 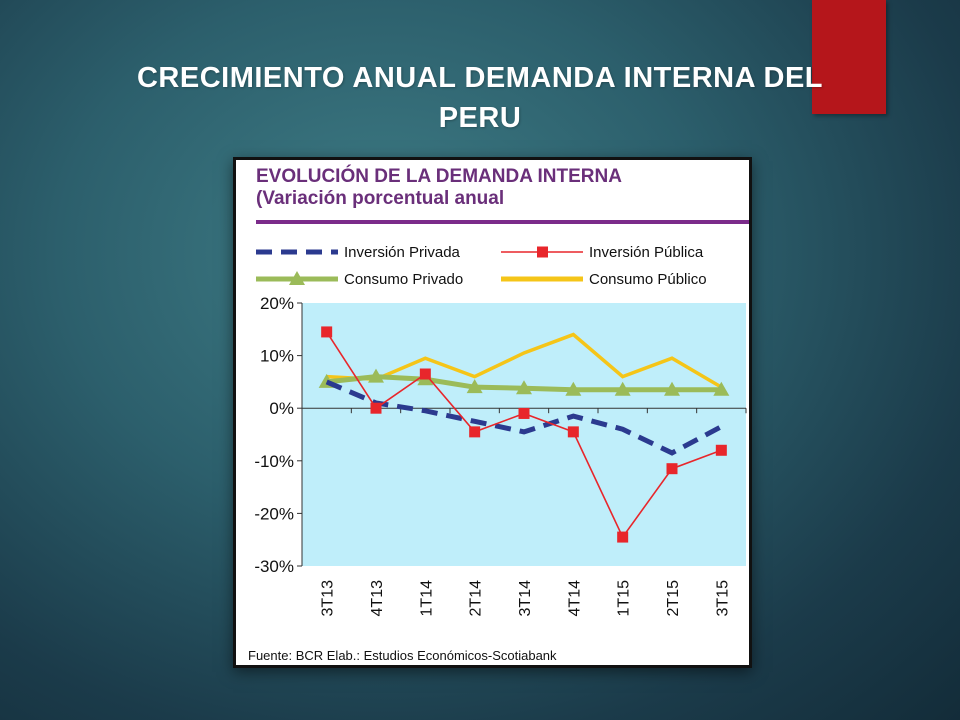 What do you see at coordinates (502, 222) in the screenshot?
I see `title-divider` at bounding box center [502, 222].